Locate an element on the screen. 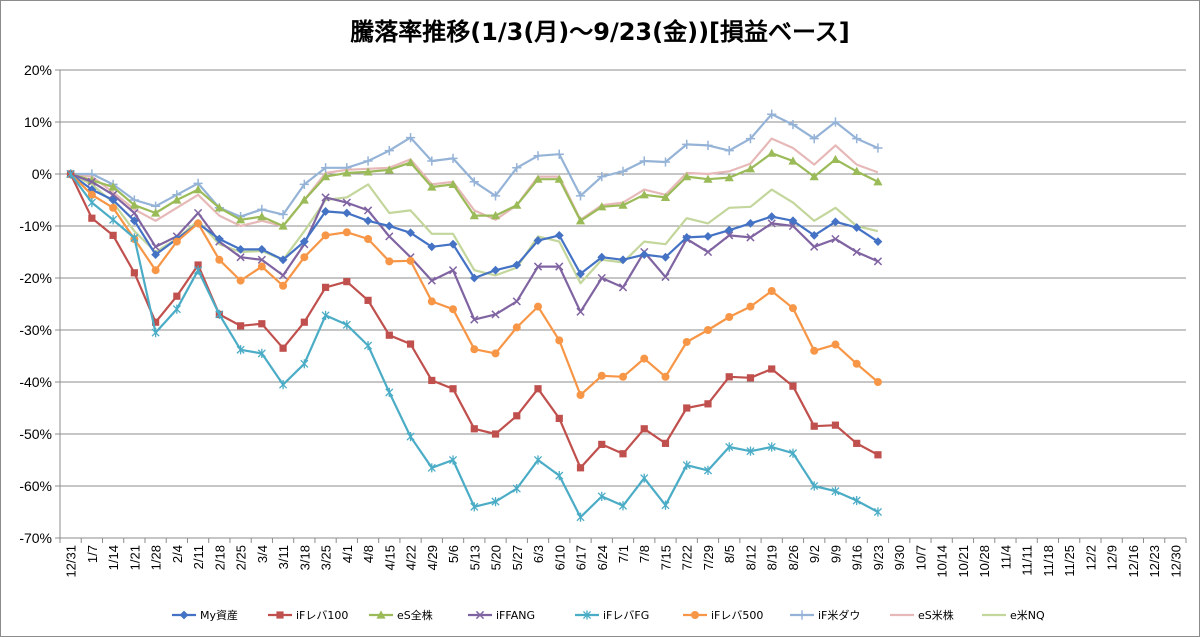 This screenshot has width=1200, height=637. y-tick-label: 20% is located at coordinates (38, 70).